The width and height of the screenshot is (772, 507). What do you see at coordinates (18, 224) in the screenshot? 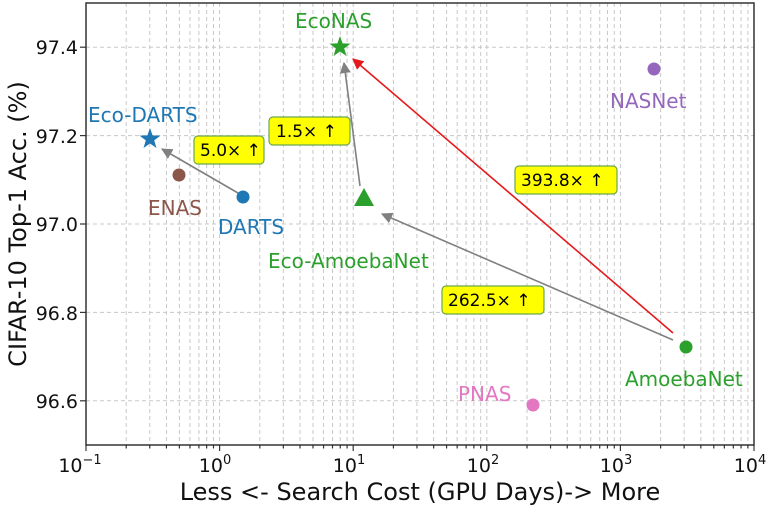
I see `y-axis-title: CIFAR-10 Top-1 Acc. (%)` at bounding box center [18, 224].